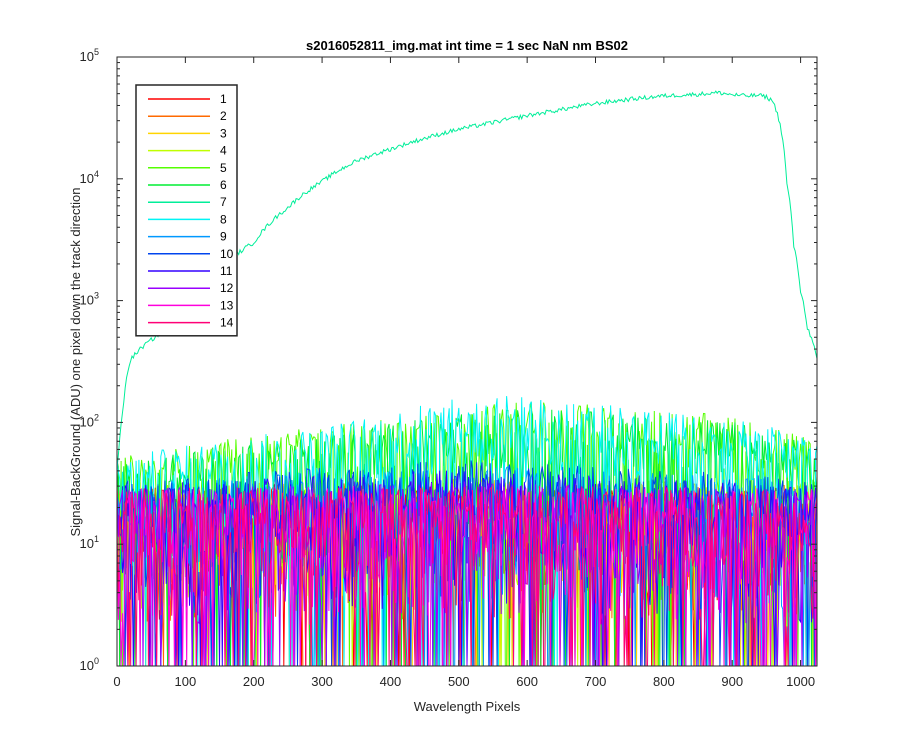  I want to click on x-tick-label: 900, so click(732, 681).